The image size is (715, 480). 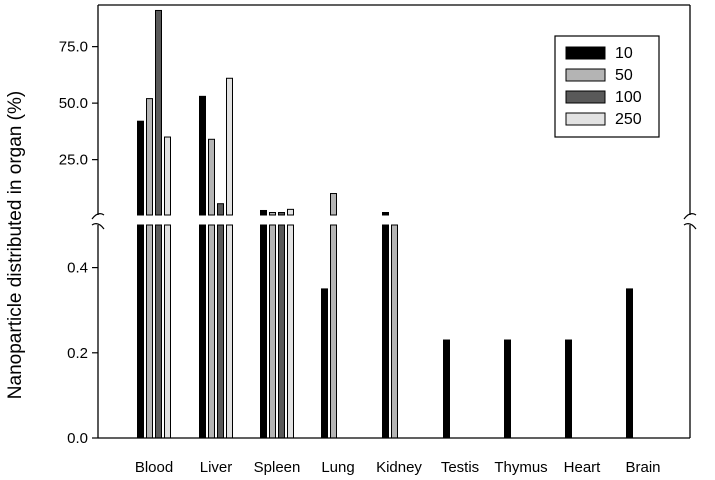 What do you see at coordinates (77, 353) in the screenshot?
I see `y-tick-label: 0.2` at bounding box center [77, 353].